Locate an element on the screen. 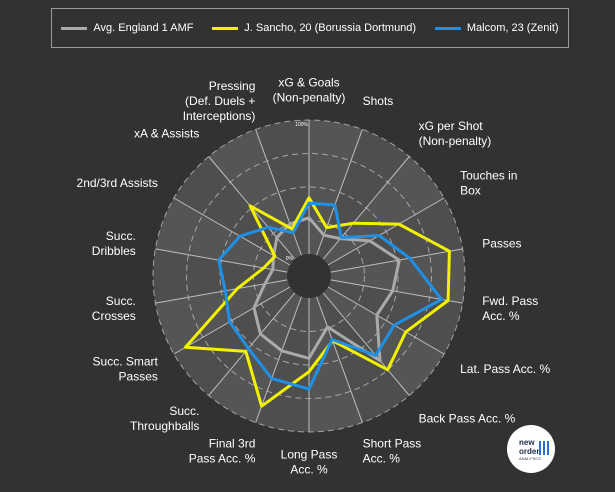 The image size is (615, 492). category-label: Fwd. Pass Acc. % is located at coordinates (510, 308).